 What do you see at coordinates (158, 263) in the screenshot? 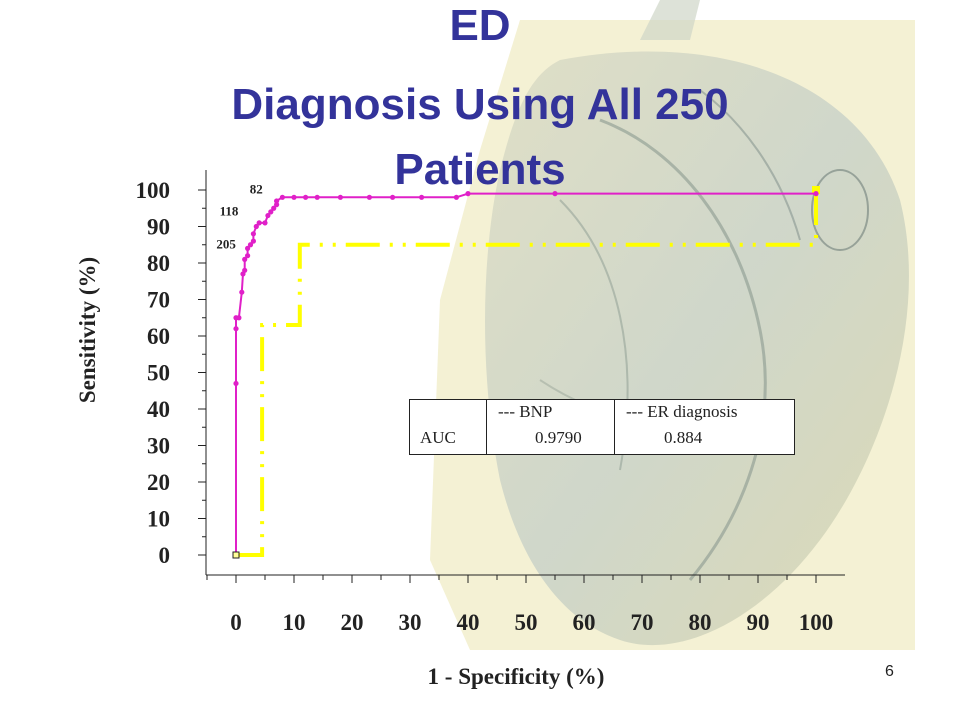
I see `y-tick-label: 80` at bounding box center [158, 263].